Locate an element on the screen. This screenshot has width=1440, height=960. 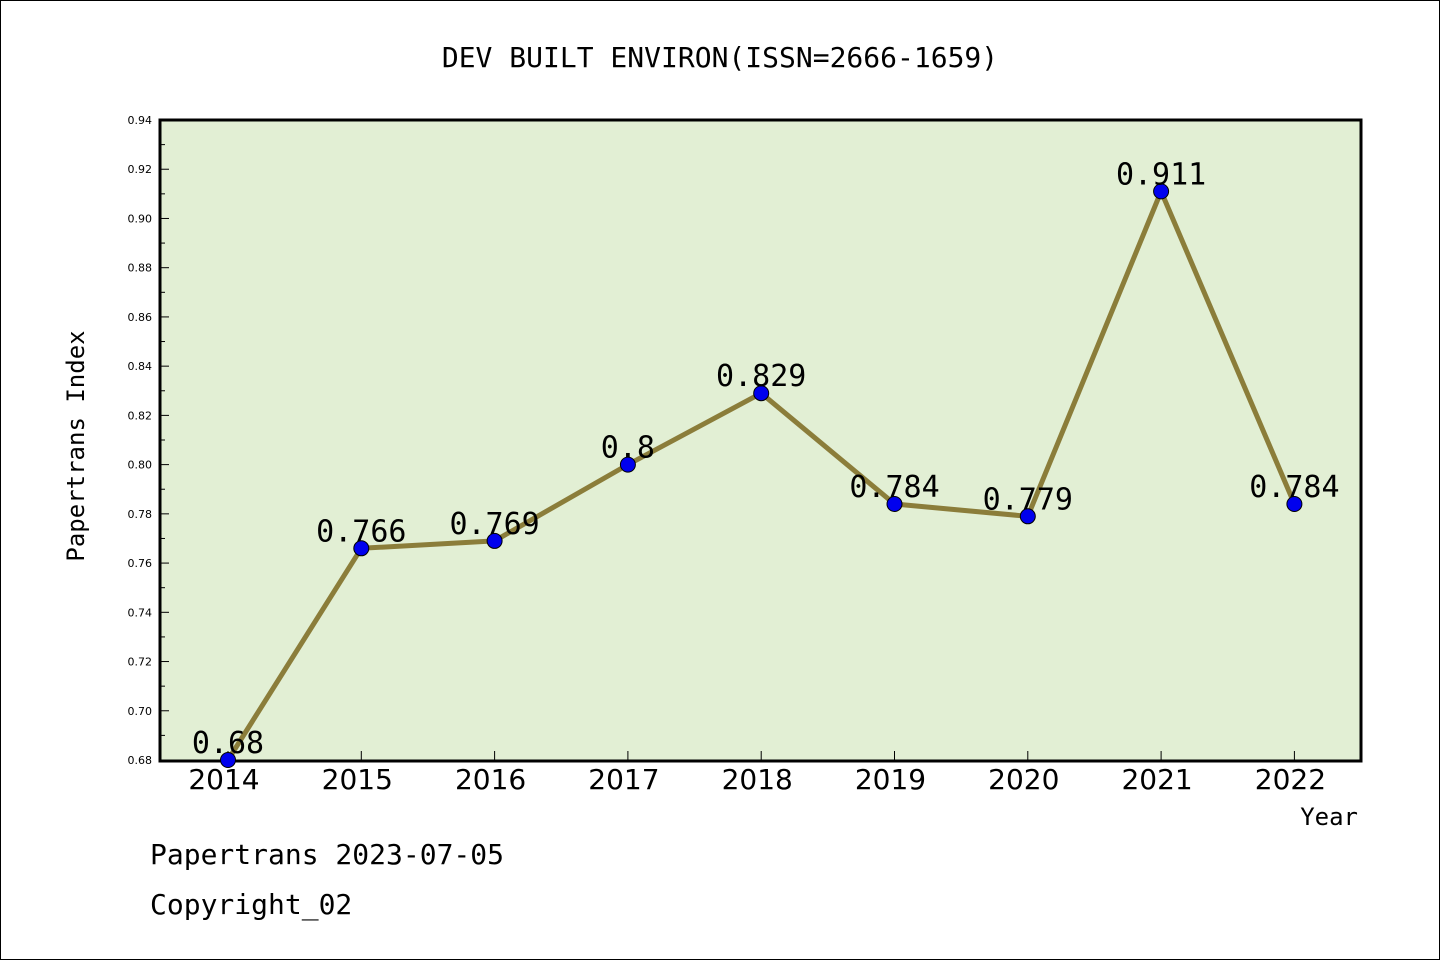
x-tick-label: 2018 is located at coordinates (757, 779).